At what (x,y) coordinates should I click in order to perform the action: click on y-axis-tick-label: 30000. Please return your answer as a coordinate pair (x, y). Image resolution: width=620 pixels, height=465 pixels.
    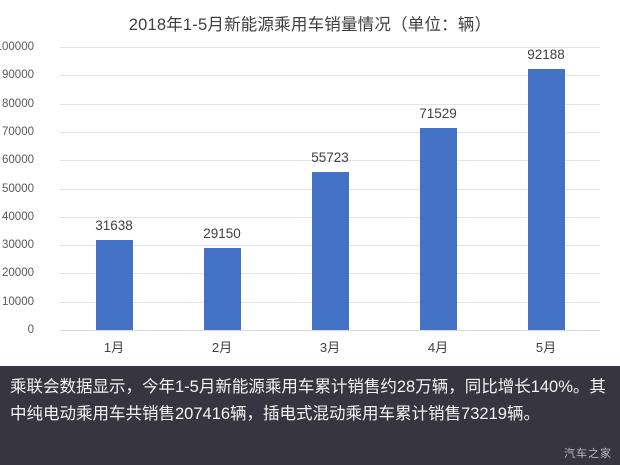
    Looking at the image, I should click on (18, 245).